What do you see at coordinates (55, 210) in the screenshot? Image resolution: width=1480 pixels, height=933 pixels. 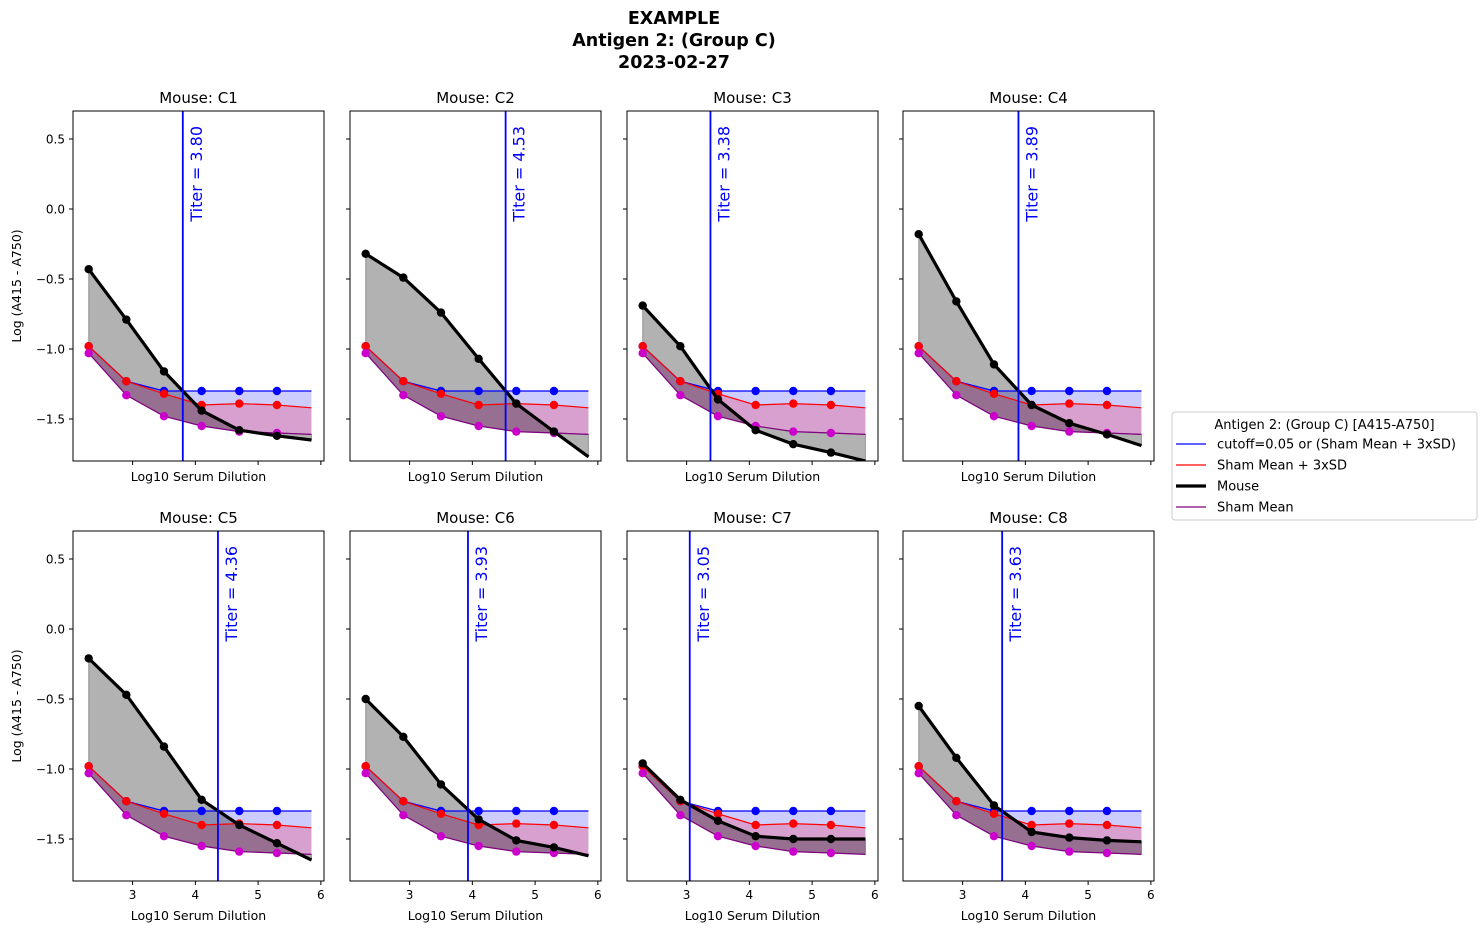 I see `y-tick-label: 0.0` at bounding box center [55, 210].